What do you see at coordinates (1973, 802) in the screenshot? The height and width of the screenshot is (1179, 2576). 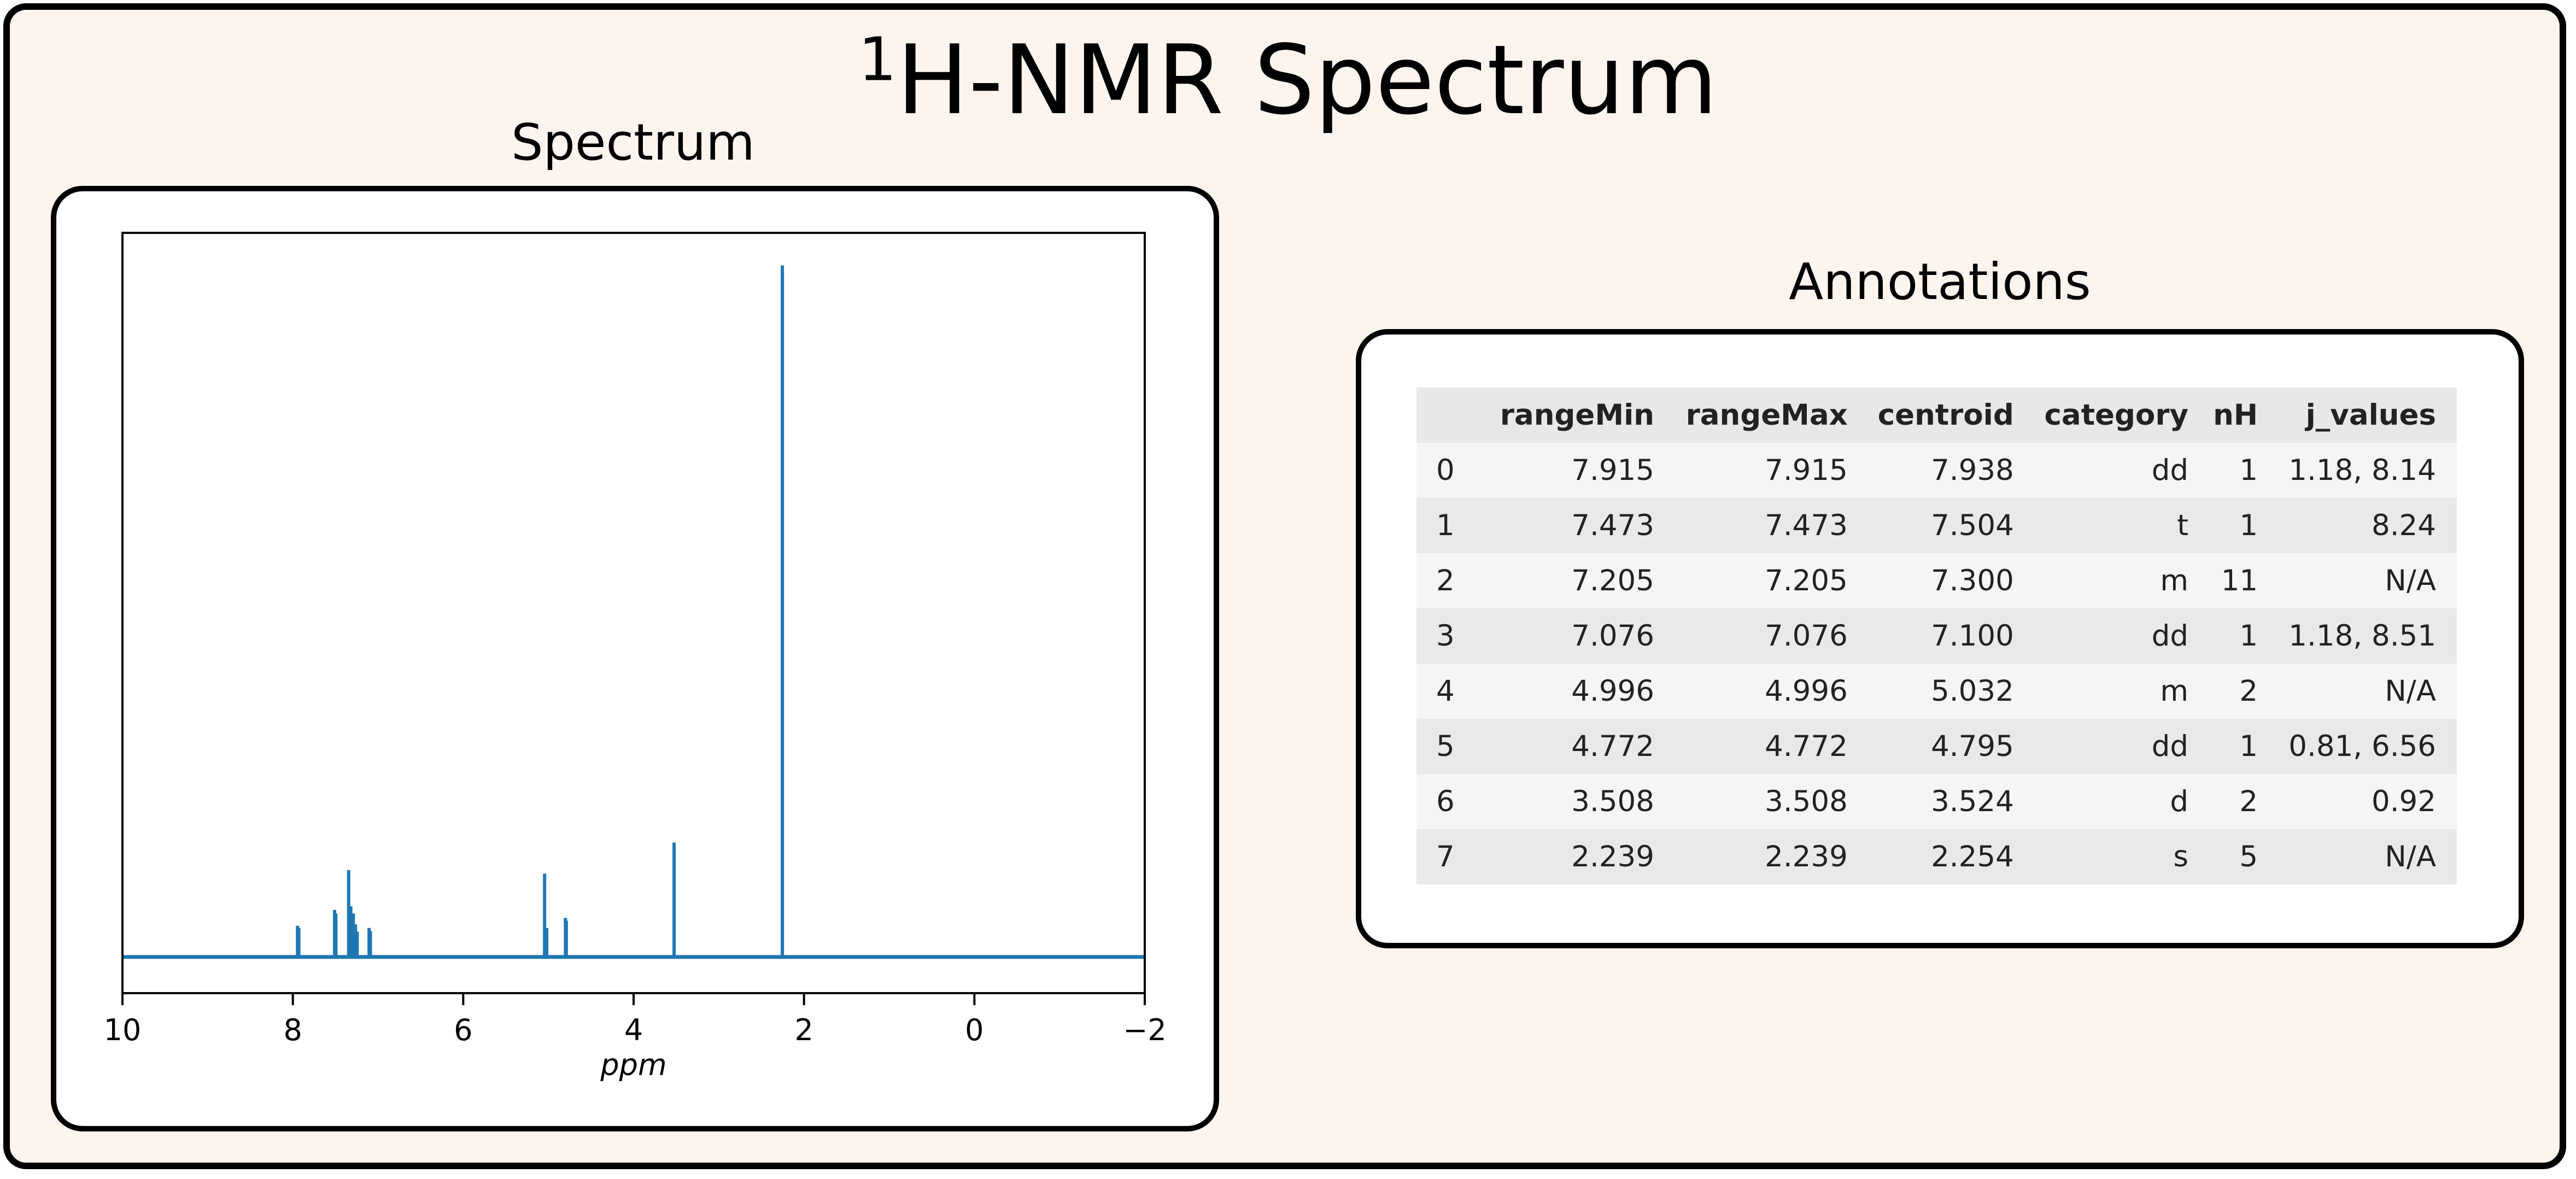 I see `table-cell: 3.524` at bounding box center [1973, 802].